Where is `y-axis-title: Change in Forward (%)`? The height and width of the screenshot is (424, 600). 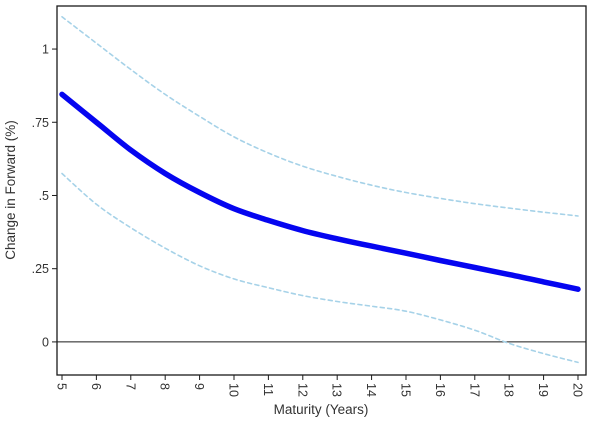 y-axis-title: Change in Forward (%) is located at coordinates (10, 190).